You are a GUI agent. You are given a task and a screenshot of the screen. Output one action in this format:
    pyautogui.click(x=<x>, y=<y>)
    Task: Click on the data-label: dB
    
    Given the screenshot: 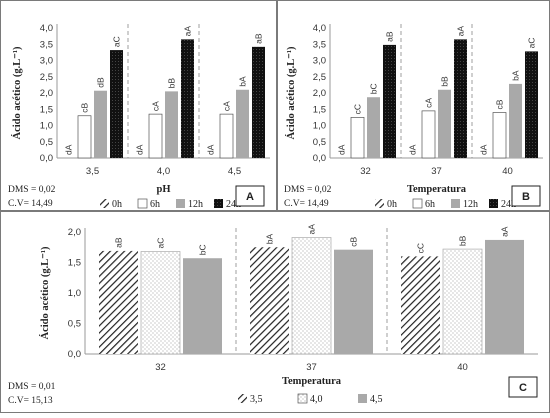 What is the action you would take?
    pyautogui.click(x=101, y=82)
    